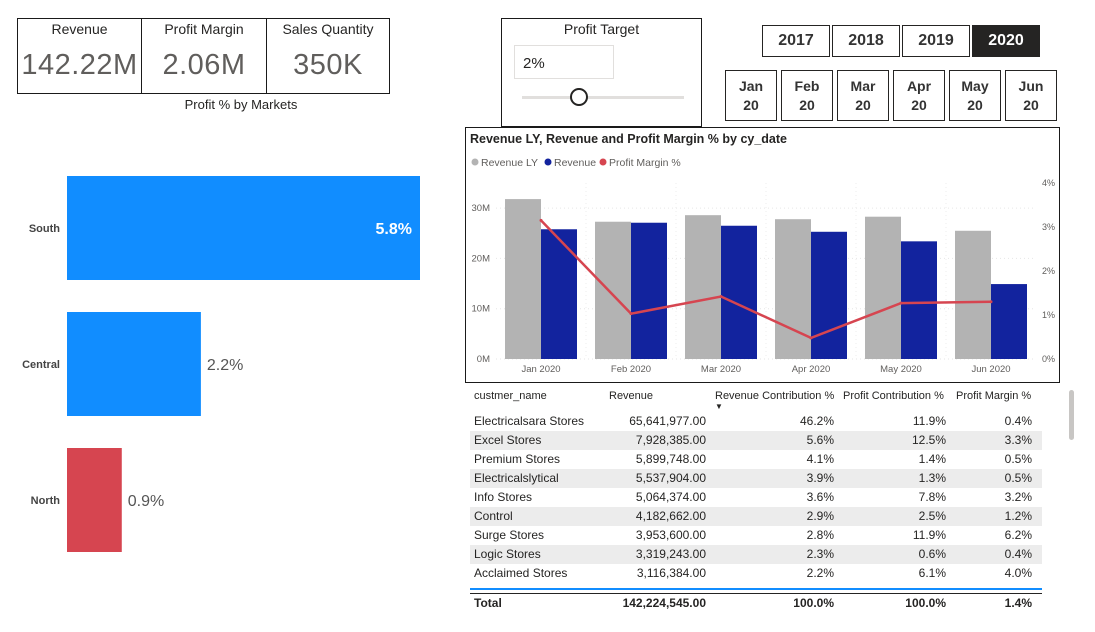  Describe the element at coordinates (756, 440) in the screenshot. I see `table-row: Excel Stores 7,928,385.00 5.6% 12.5% 3.3%` at that location.